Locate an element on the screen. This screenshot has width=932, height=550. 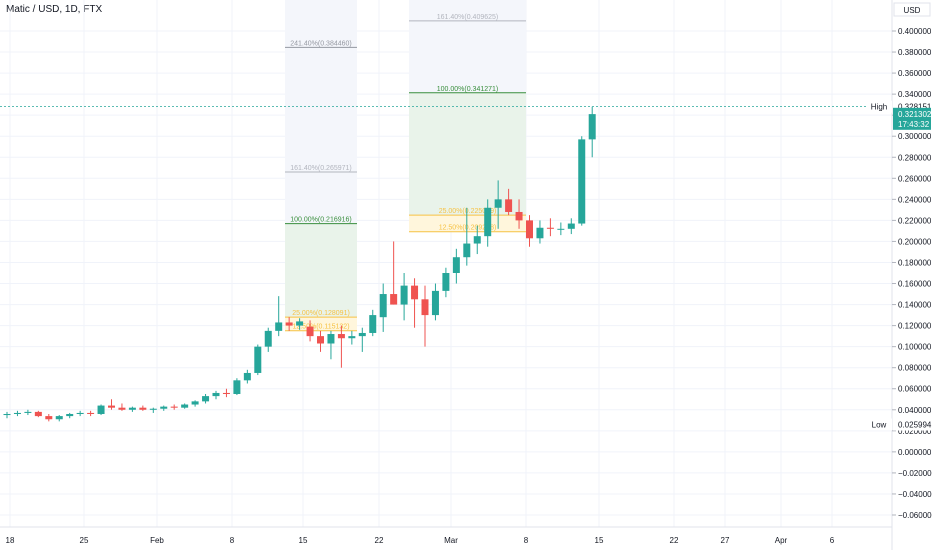
time-tick-label: Apr is located at coordinates (781, 540).